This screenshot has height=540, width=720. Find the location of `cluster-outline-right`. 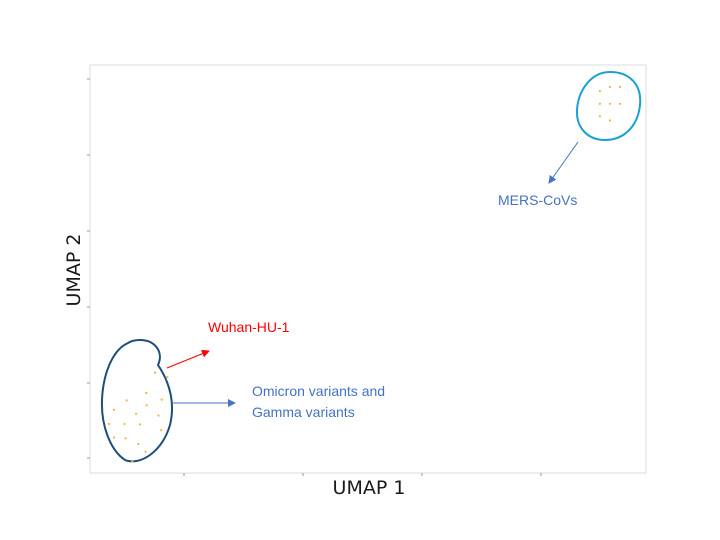

cluster-outline-right is located at coordinates (608, 106).